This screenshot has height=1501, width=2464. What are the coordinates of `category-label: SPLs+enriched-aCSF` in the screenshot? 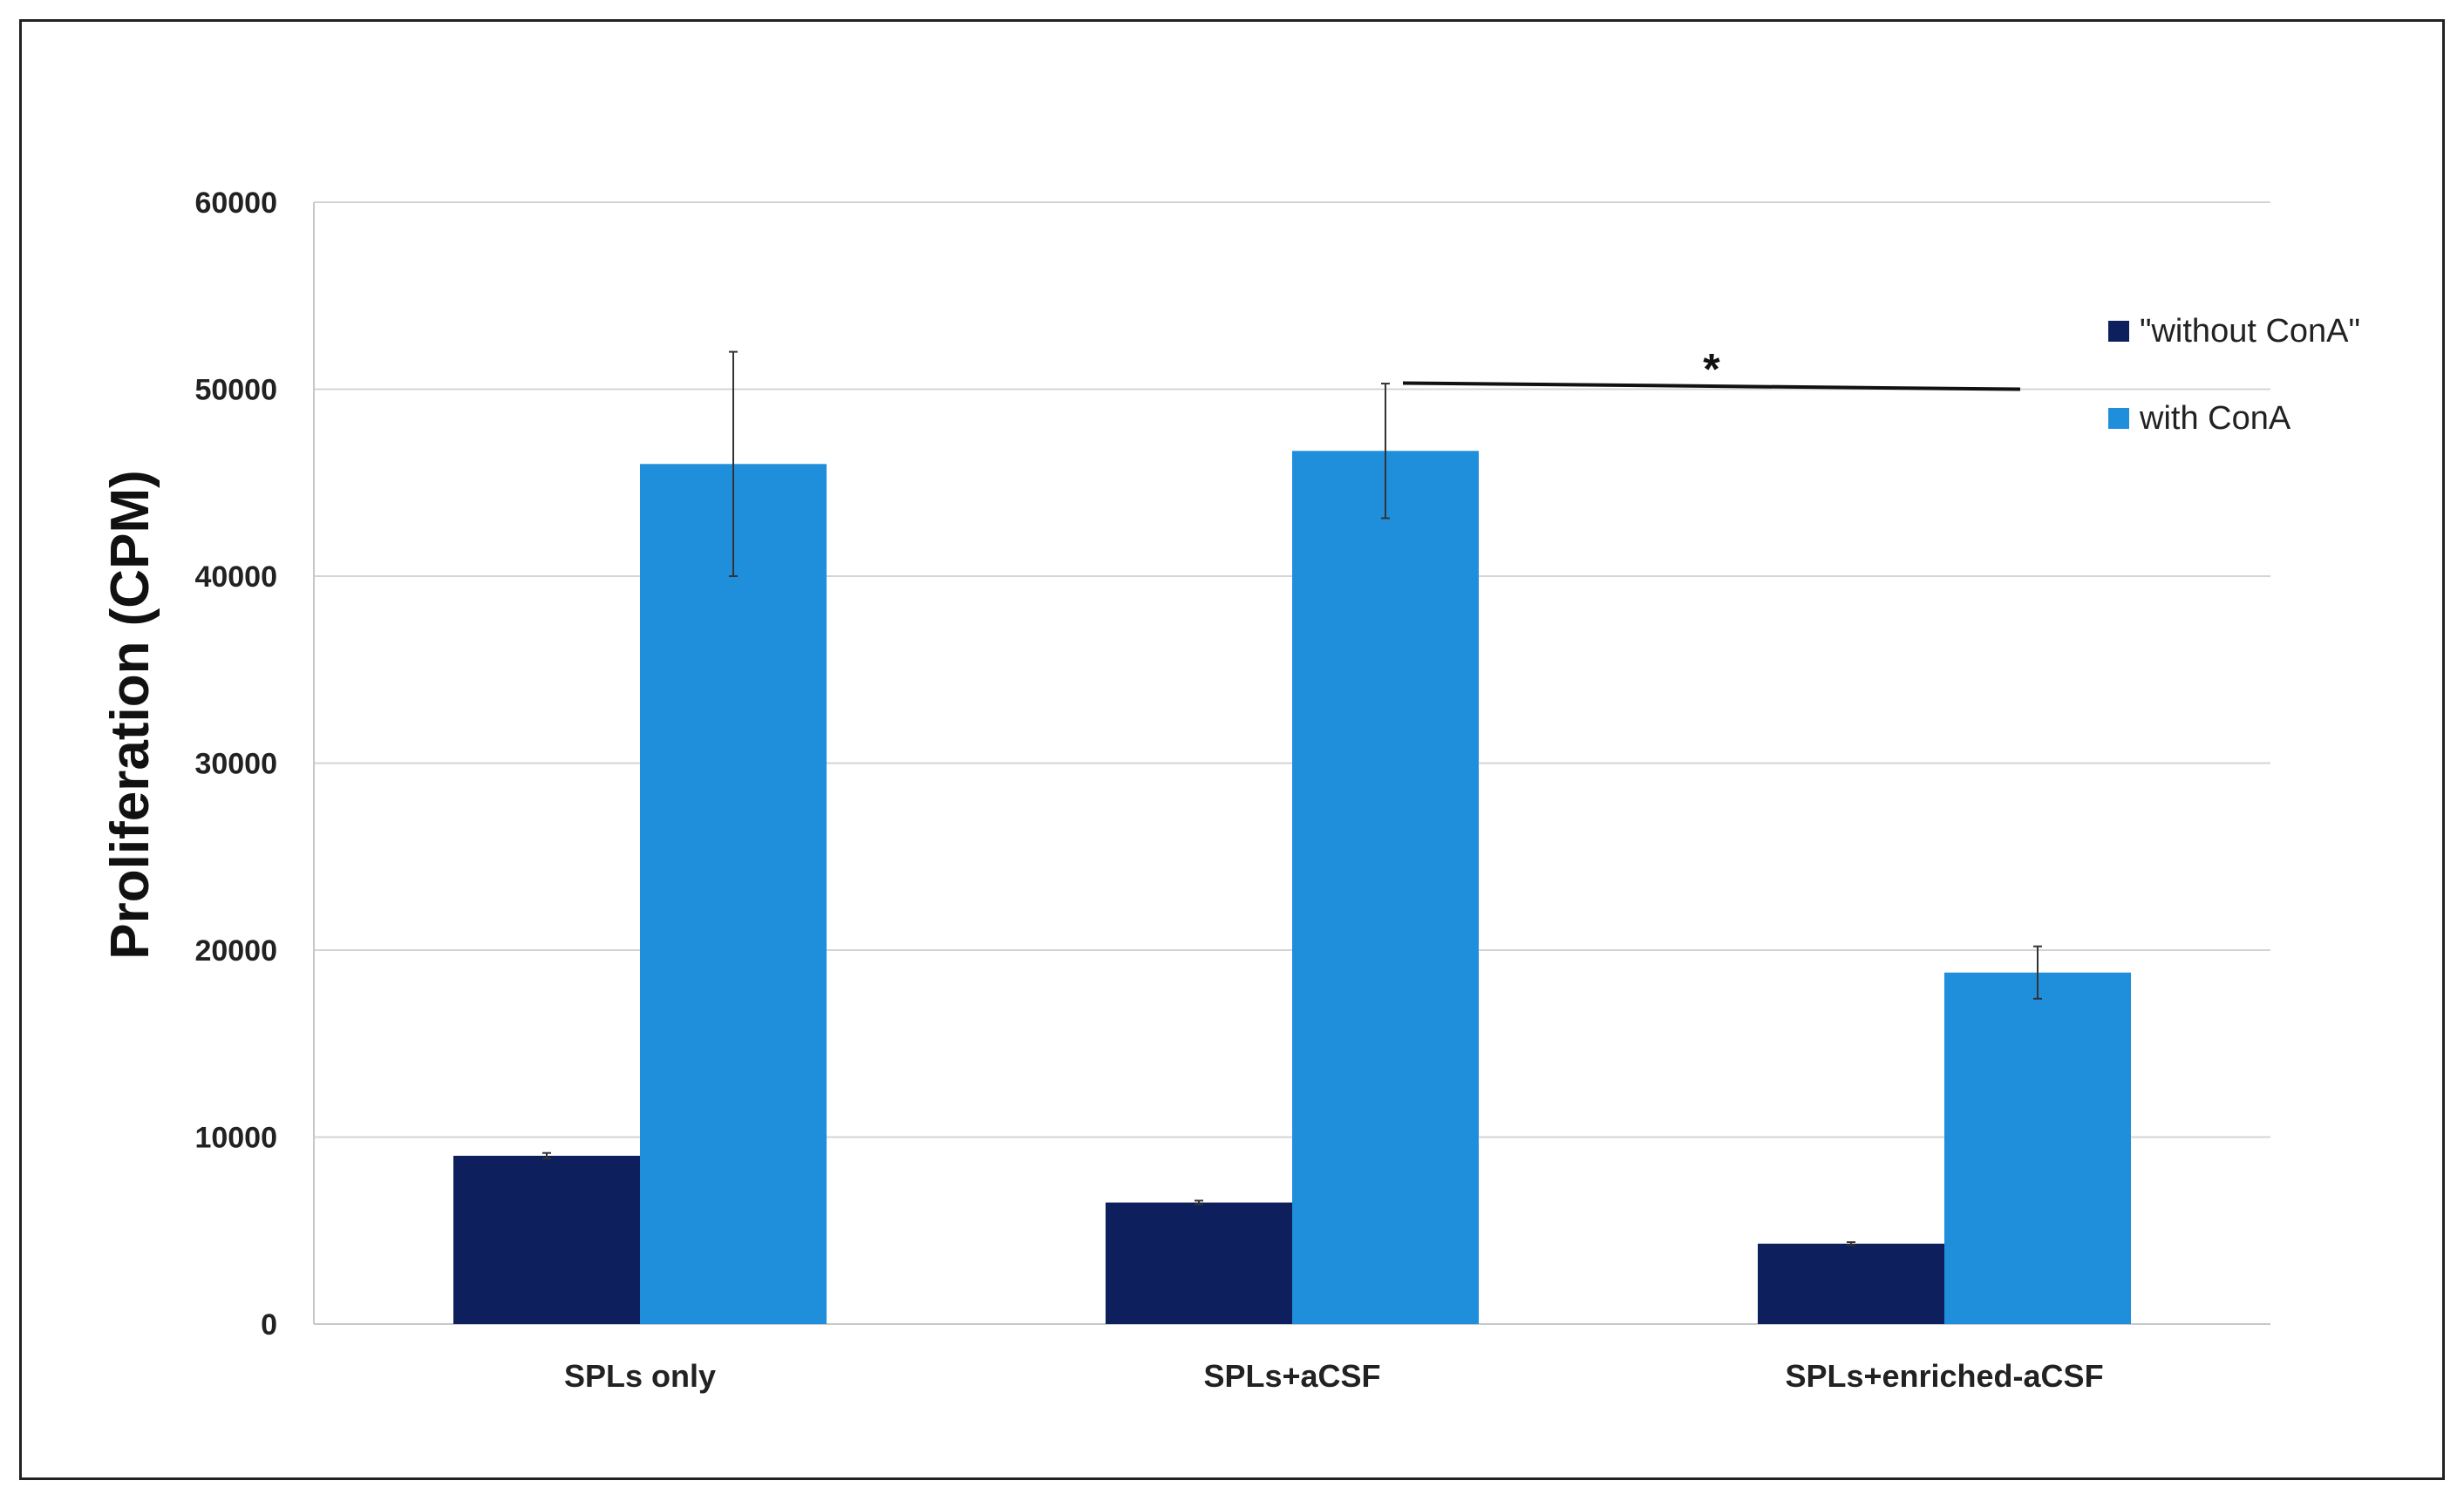 It's located at (1944, 1376).